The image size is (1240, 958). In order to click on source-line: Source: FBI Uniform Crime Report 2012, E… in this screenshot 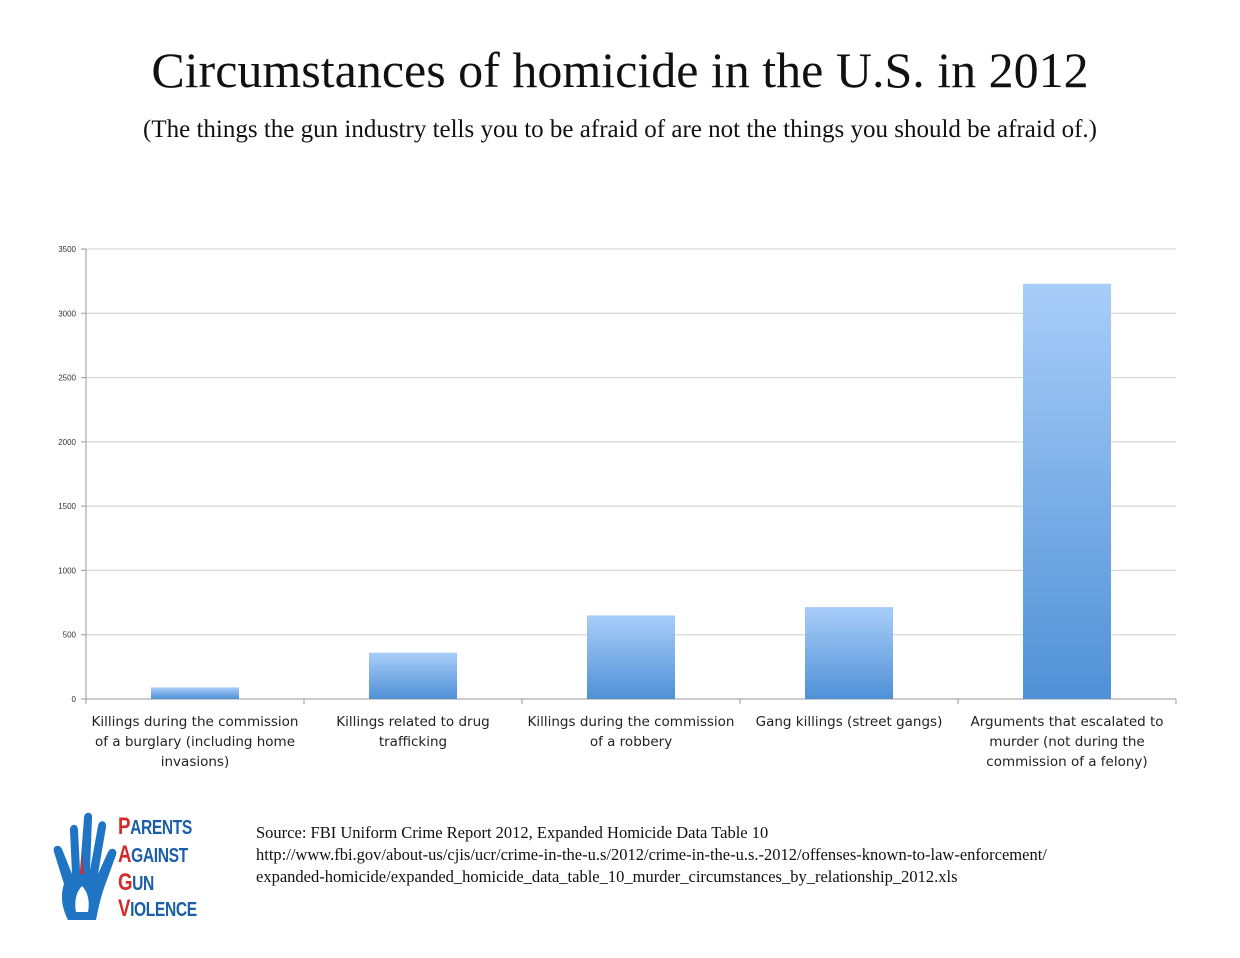, I will do `click(512, 832)`.